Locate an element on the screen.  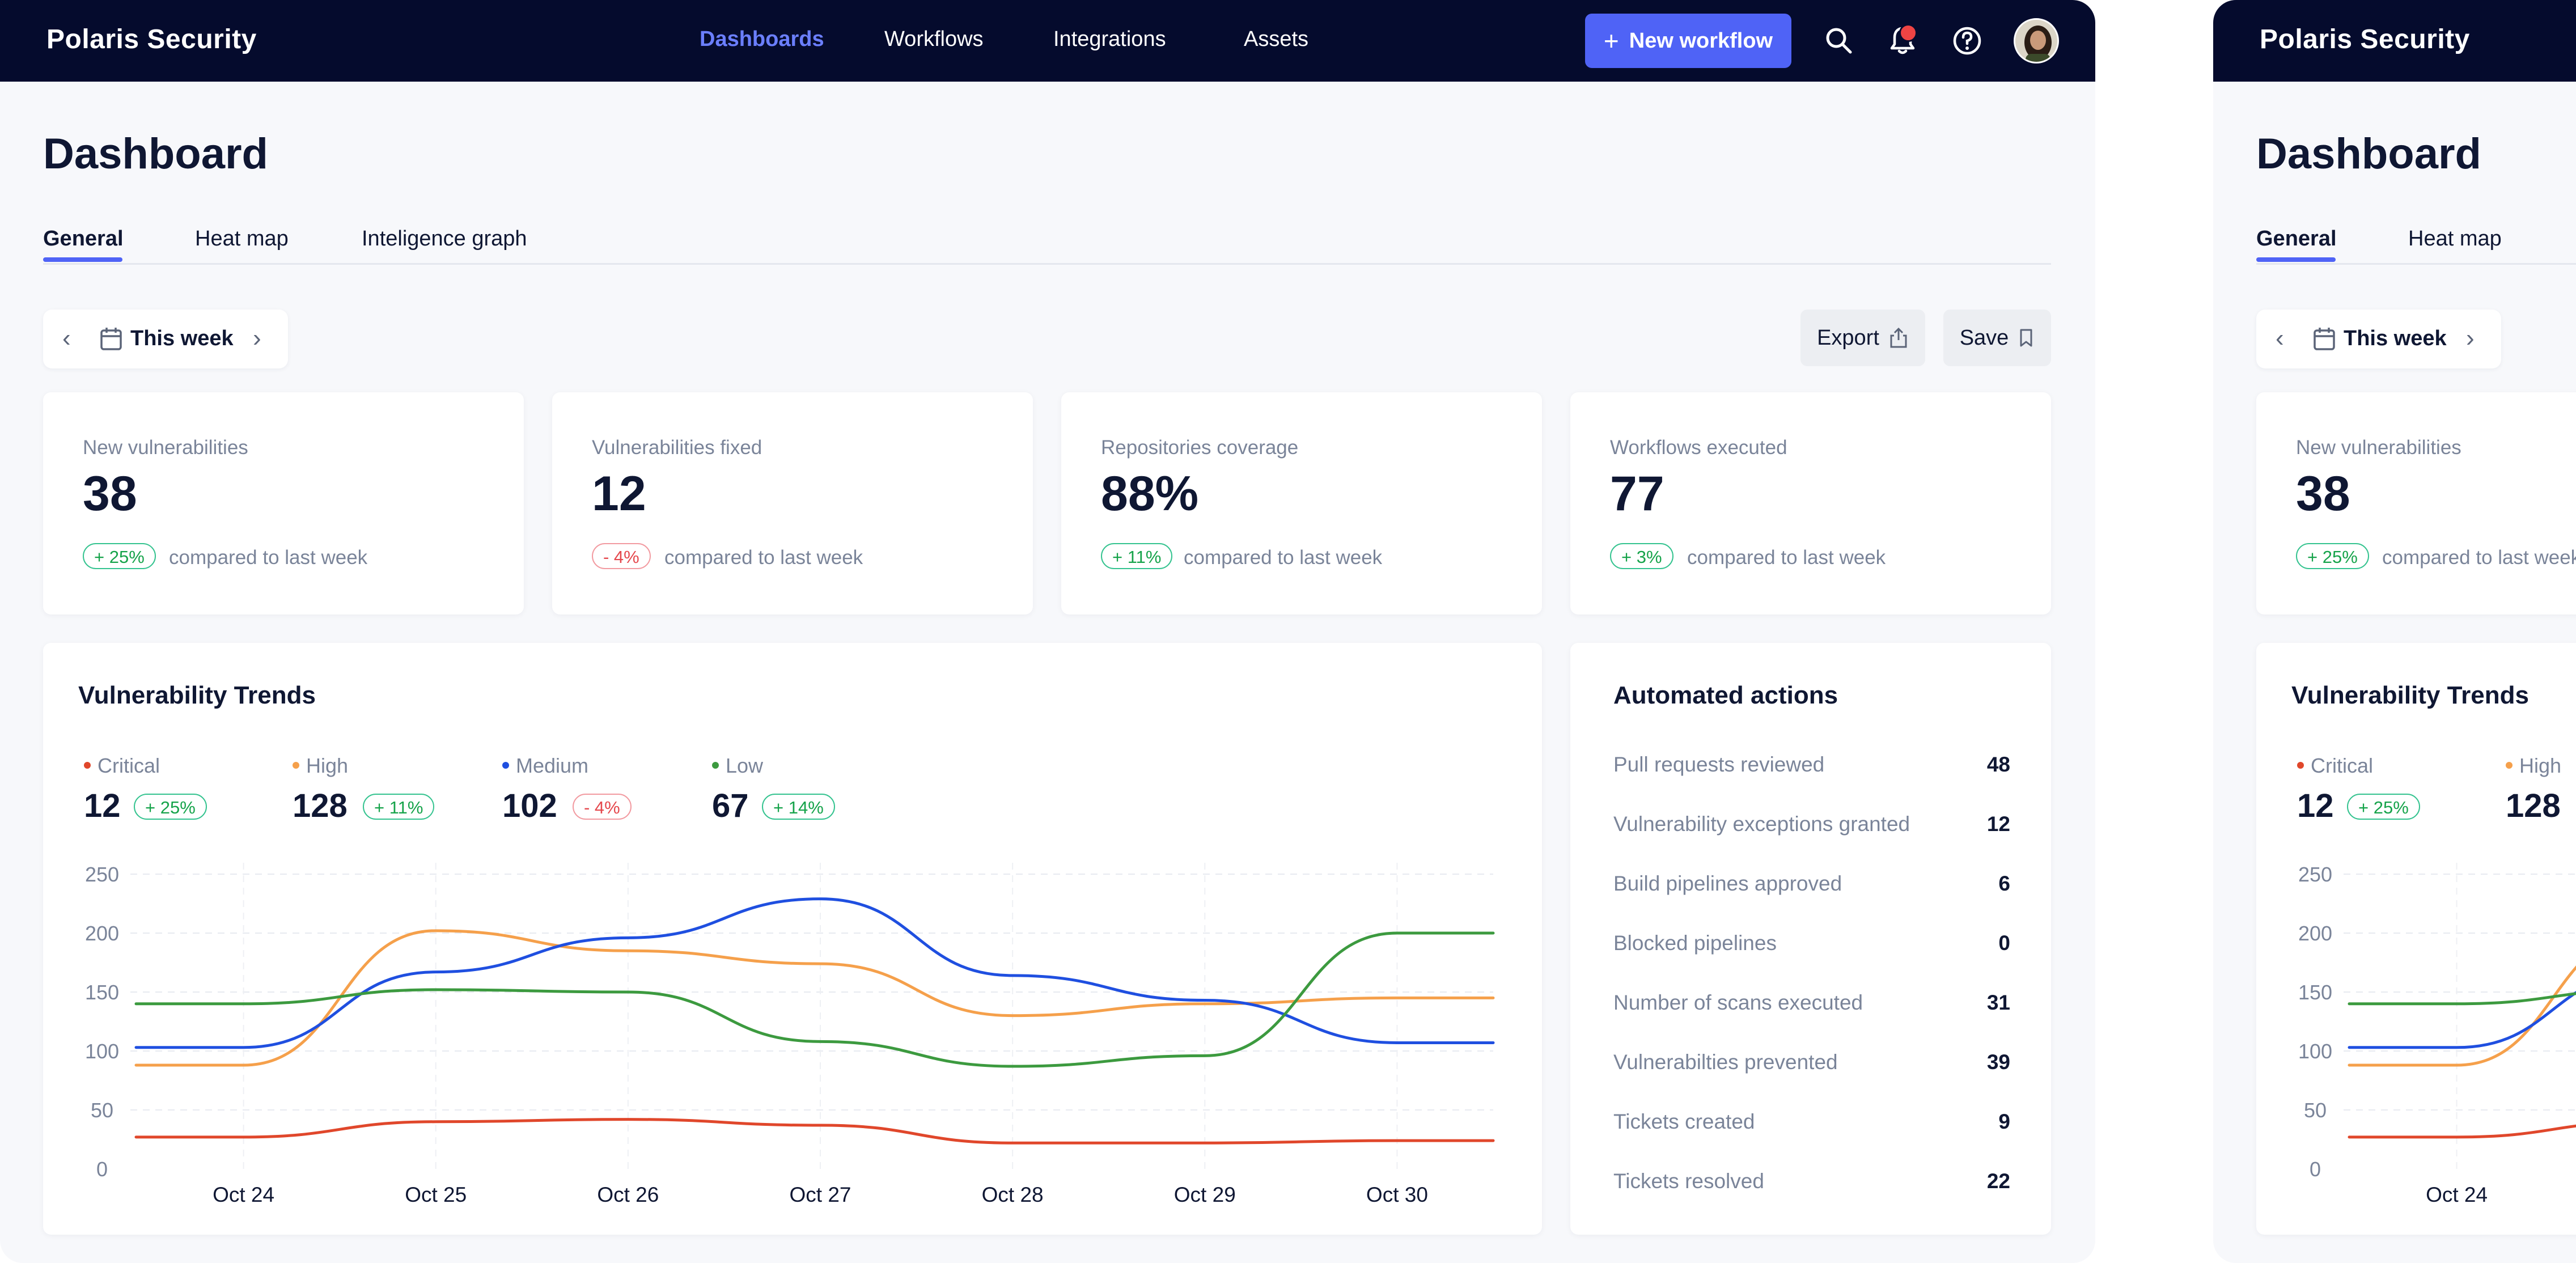
nav-workflows: Workflows is located at coordinates (934, 39).